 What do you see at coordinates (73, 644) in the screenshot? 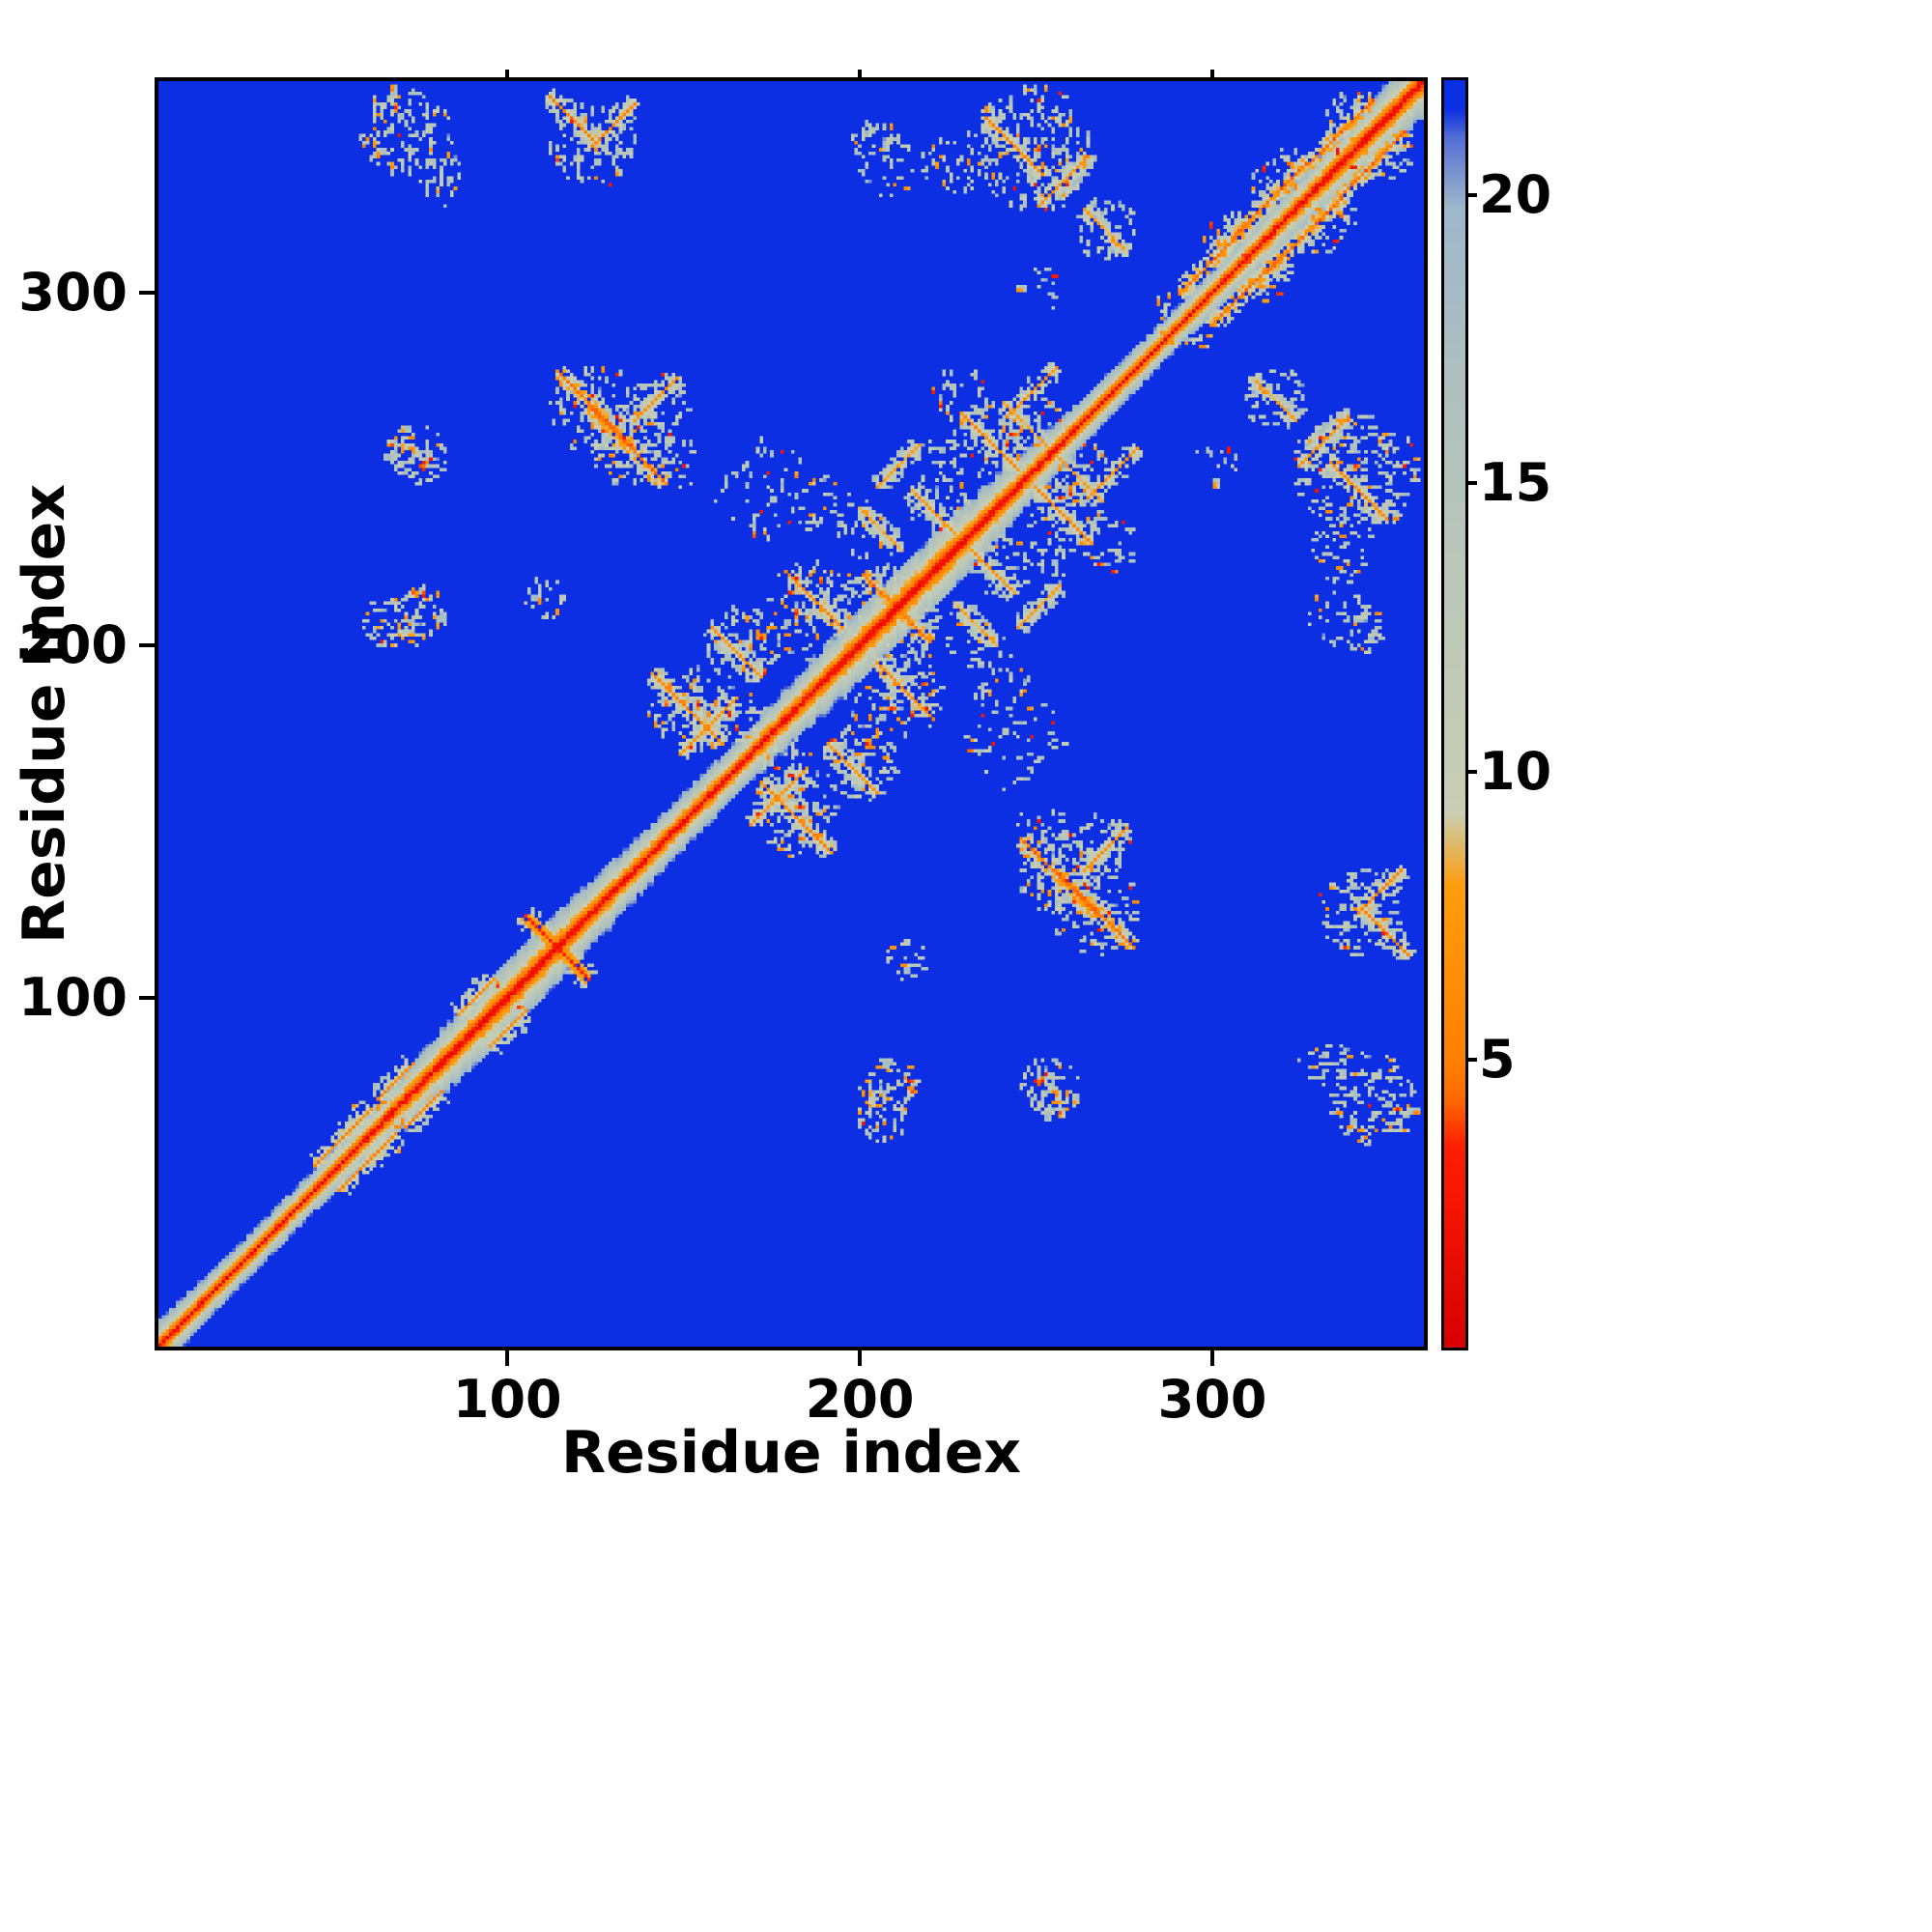
I see `y-tick-label: 200` at bounding box center [73, 644].